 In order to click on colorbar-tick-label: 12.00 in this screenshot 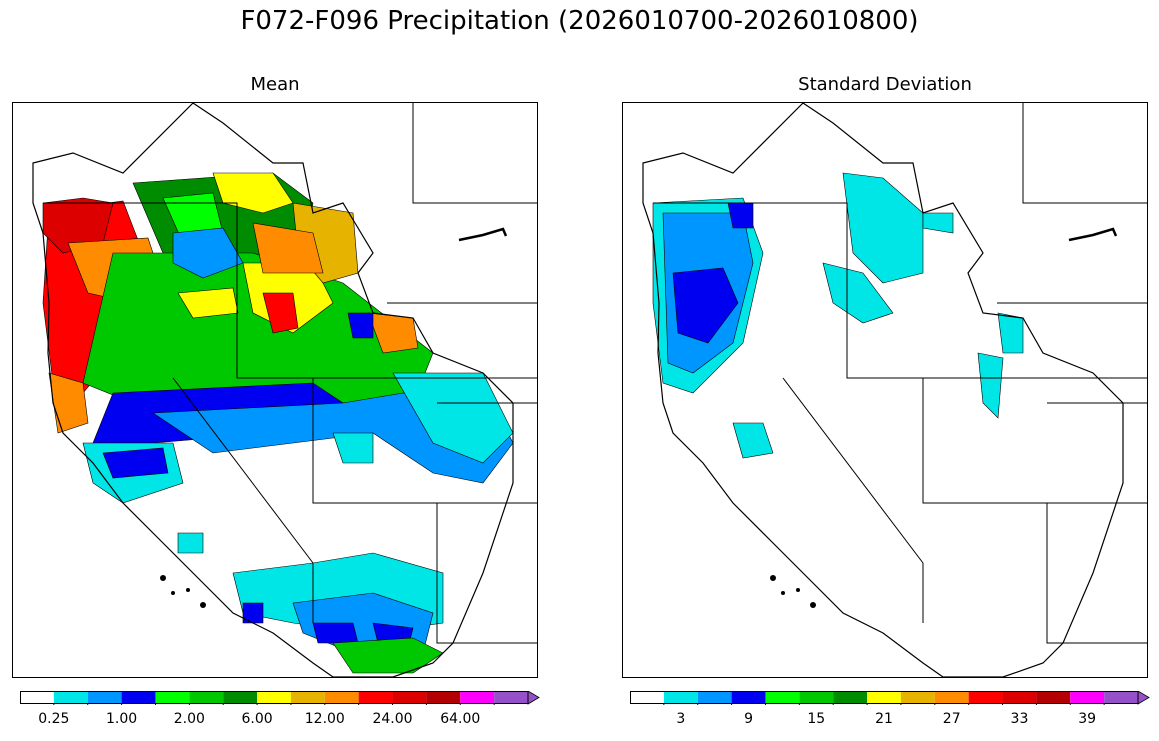, I will do `click(324, 719)`.